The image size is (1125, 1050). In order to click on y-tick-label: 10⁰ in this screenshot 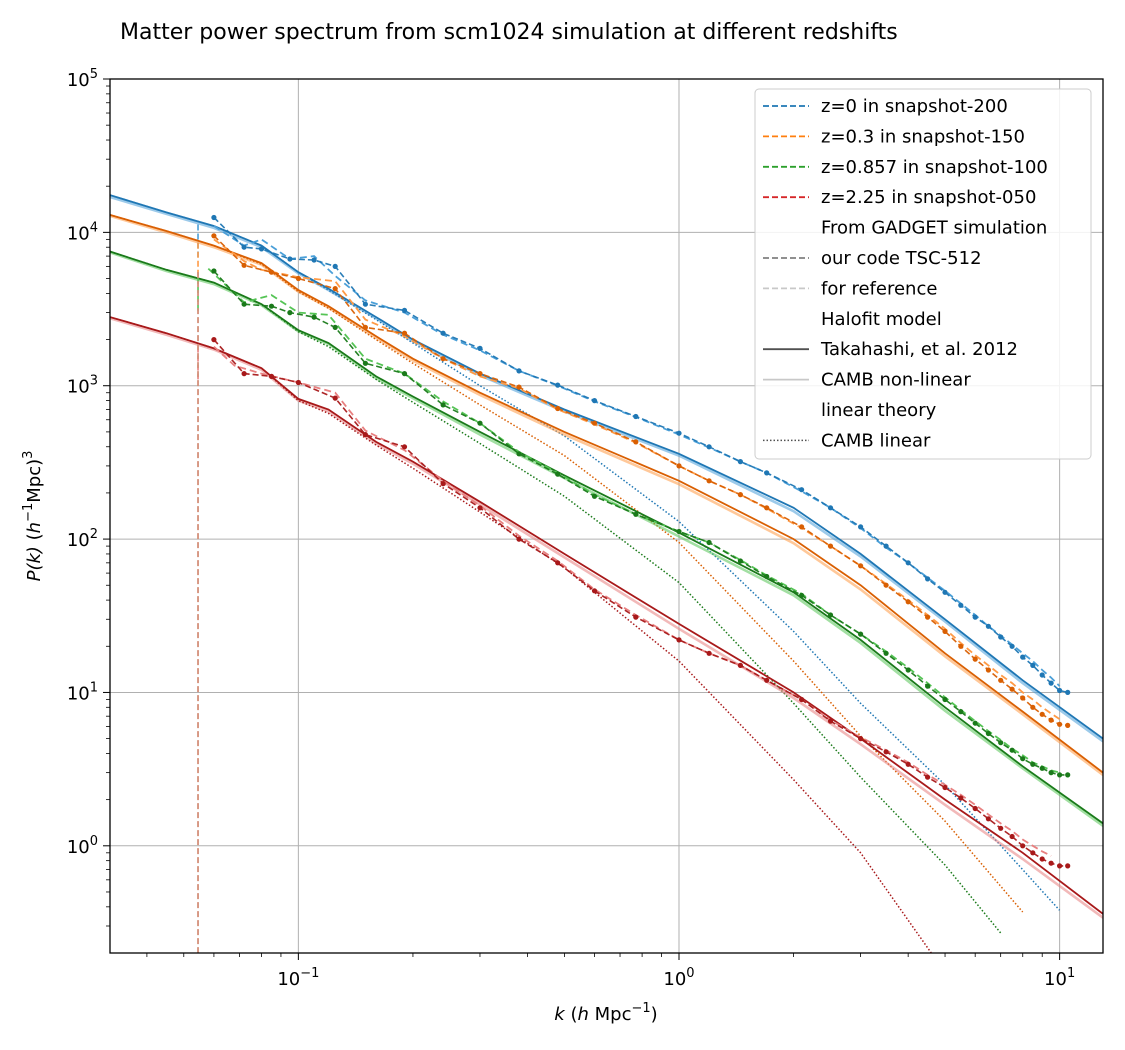, I will do `click(82, 846)`.